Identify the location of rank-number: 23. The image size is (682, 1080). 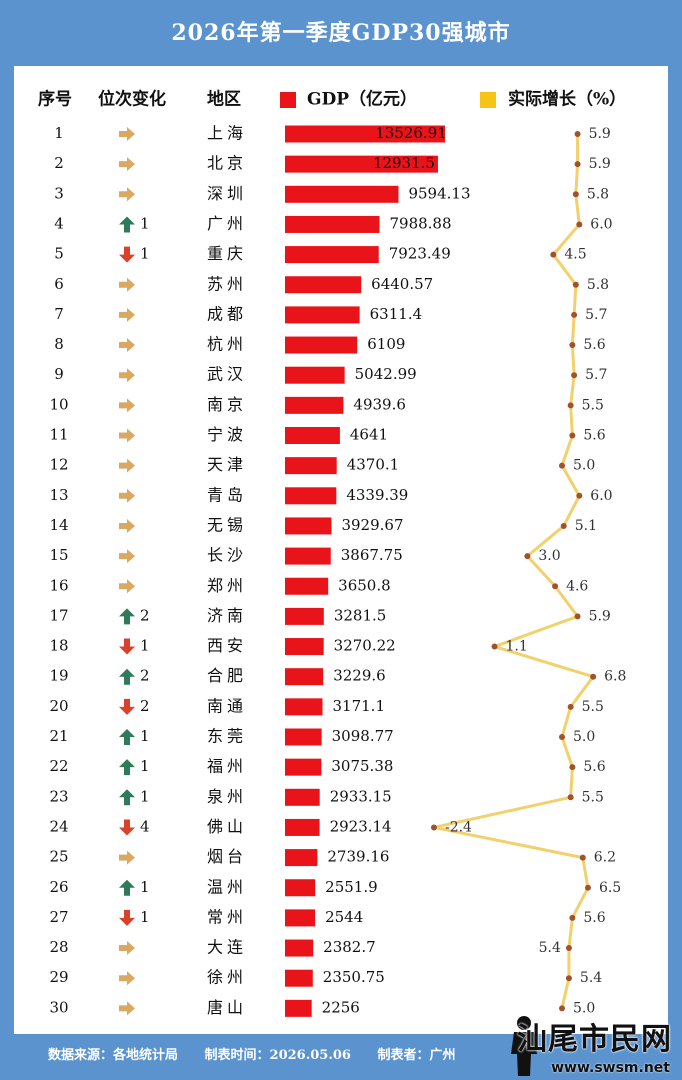
(58, 796).